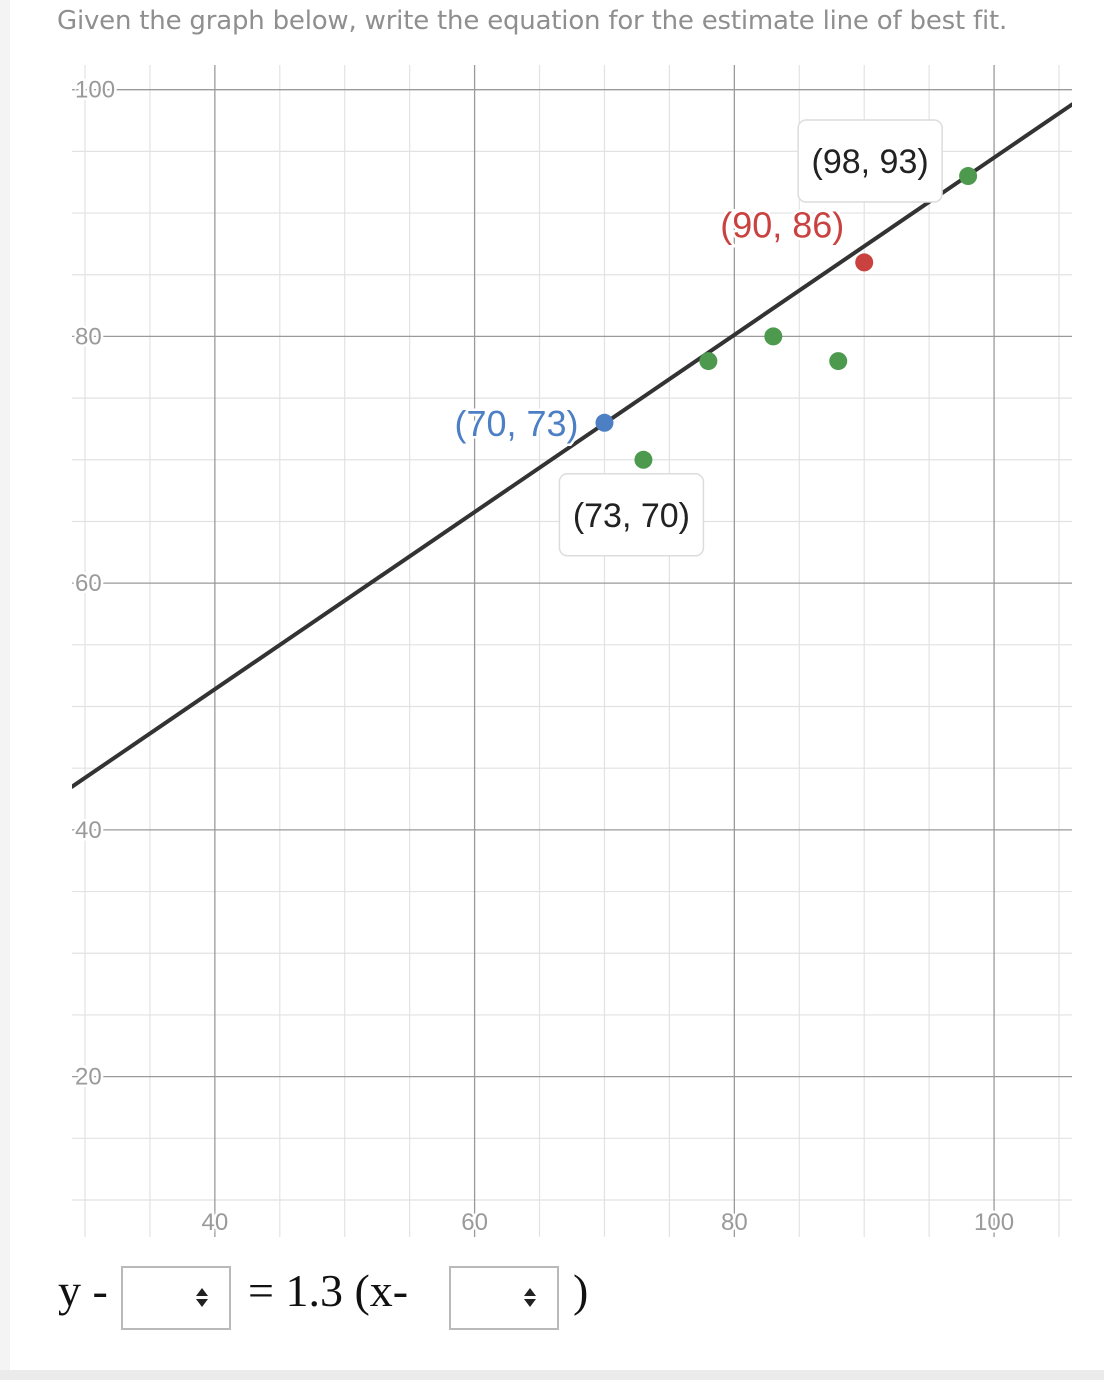  What do you see at coordinates (328, 1290) in the screenshot?
I see `equation-middle: = 1.3 (x-` at bounding box center [328, 1290].